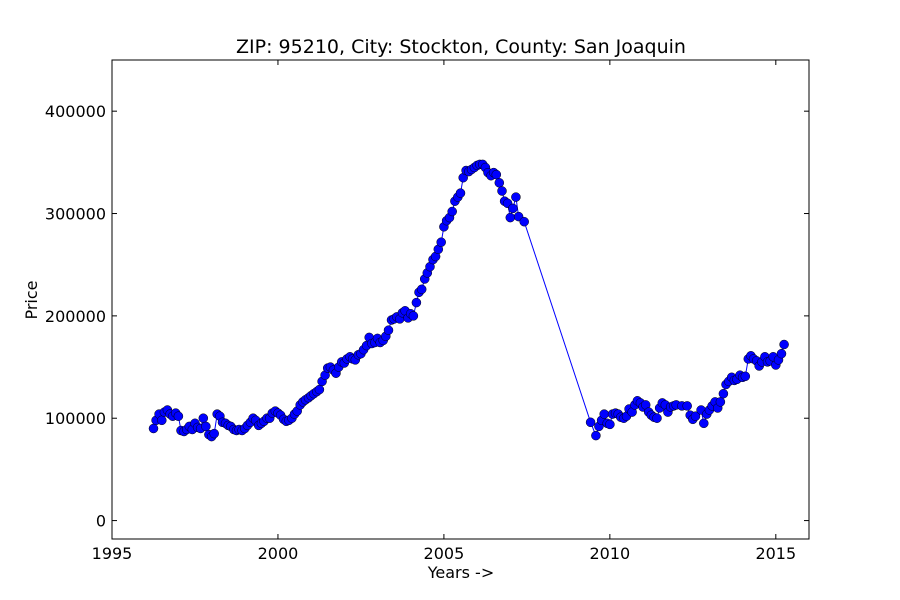  Describe the element at coordinates (75, 111) in the screenshot. I see `y-tick-label: 400000` at that location.